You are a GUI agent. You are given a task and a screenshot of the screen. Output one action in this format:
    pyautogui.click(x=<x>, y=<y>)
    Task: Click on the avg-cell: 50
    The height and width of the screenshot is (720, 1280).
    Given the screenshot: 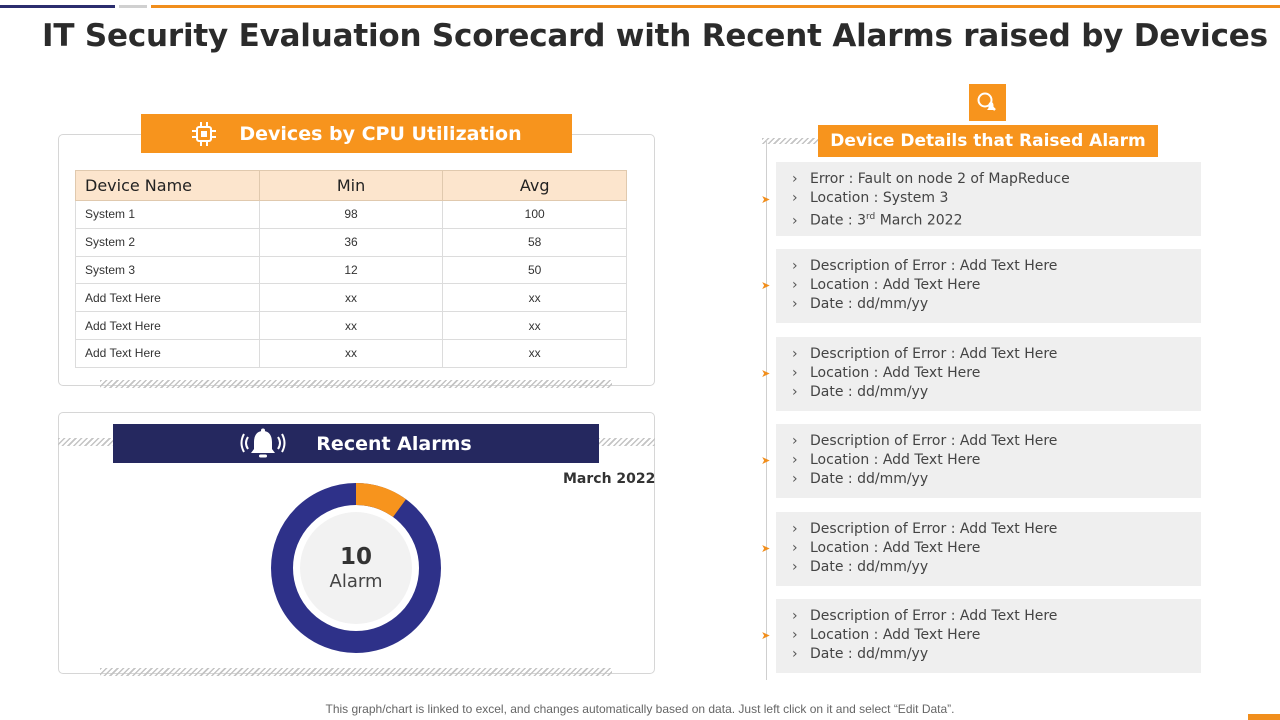 What is the action you would take?
    pyautogui.click(x=534, y=270)
    